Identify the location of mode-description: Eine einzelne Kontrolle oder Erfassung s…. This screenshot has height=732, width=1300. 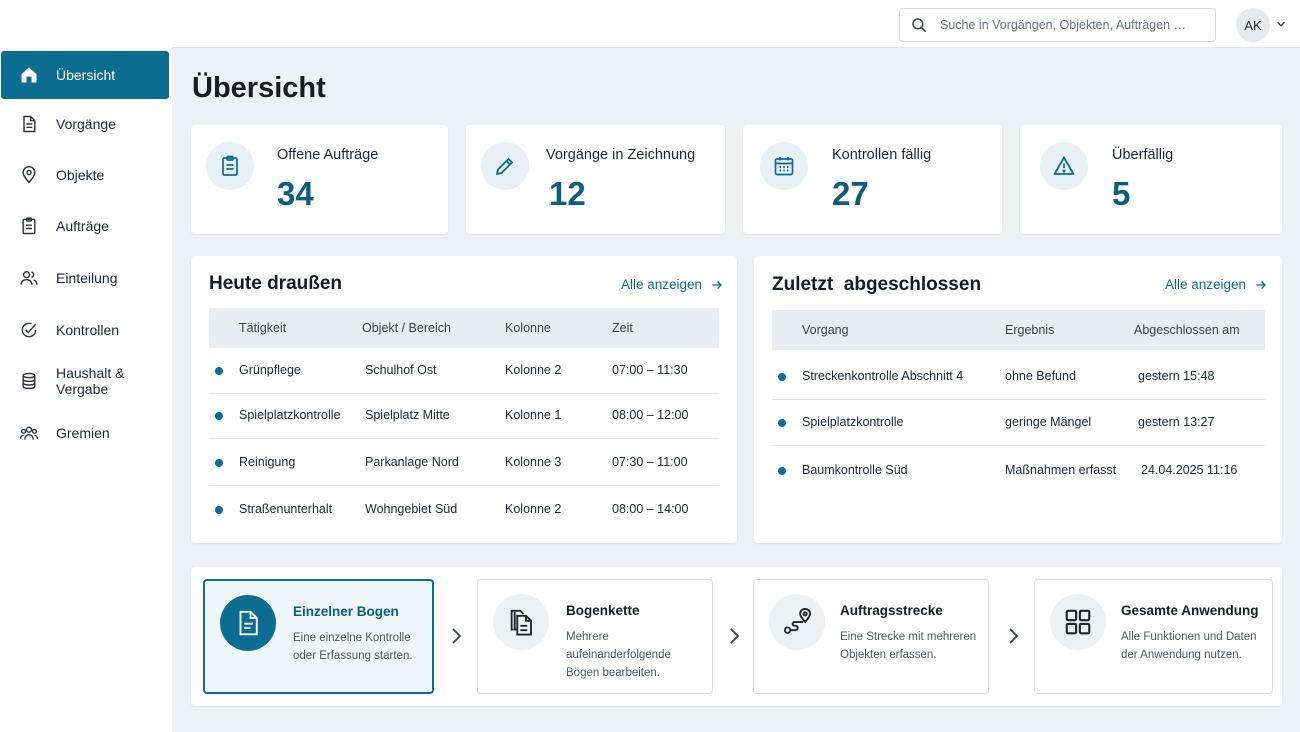
(353, 647).